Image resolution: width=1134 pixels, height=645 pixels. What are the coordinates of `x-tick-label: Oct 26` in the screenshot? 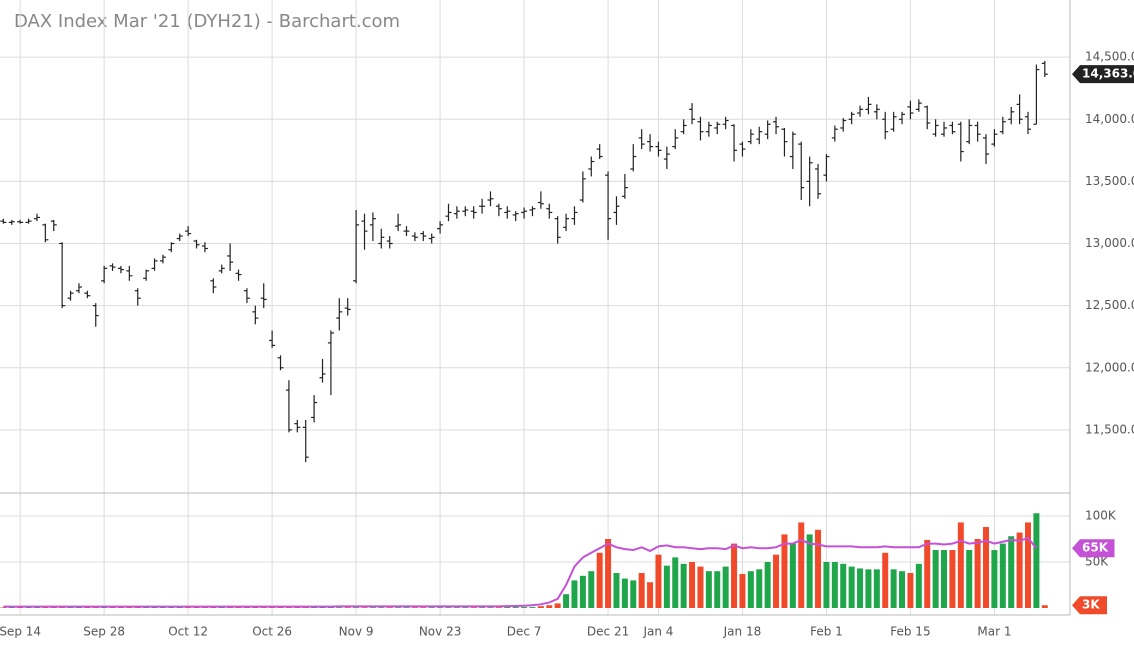 It's located at (272, 632).